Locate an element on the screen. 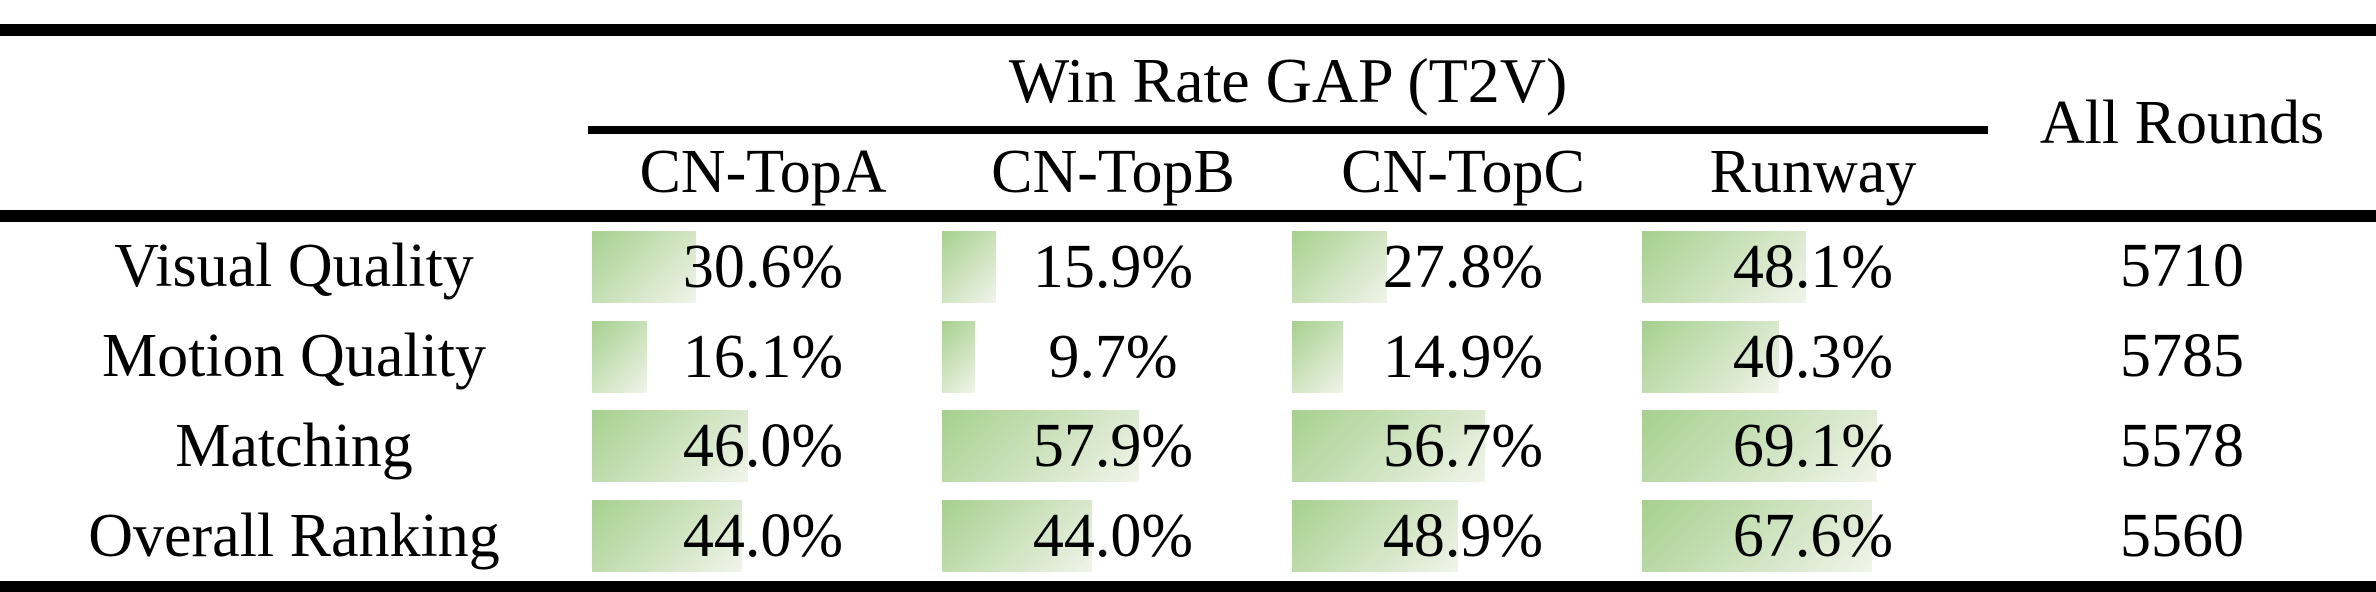 The image size is (2376, 592). win-rate-value: 40.3% is located at coordinates (1813, 356).